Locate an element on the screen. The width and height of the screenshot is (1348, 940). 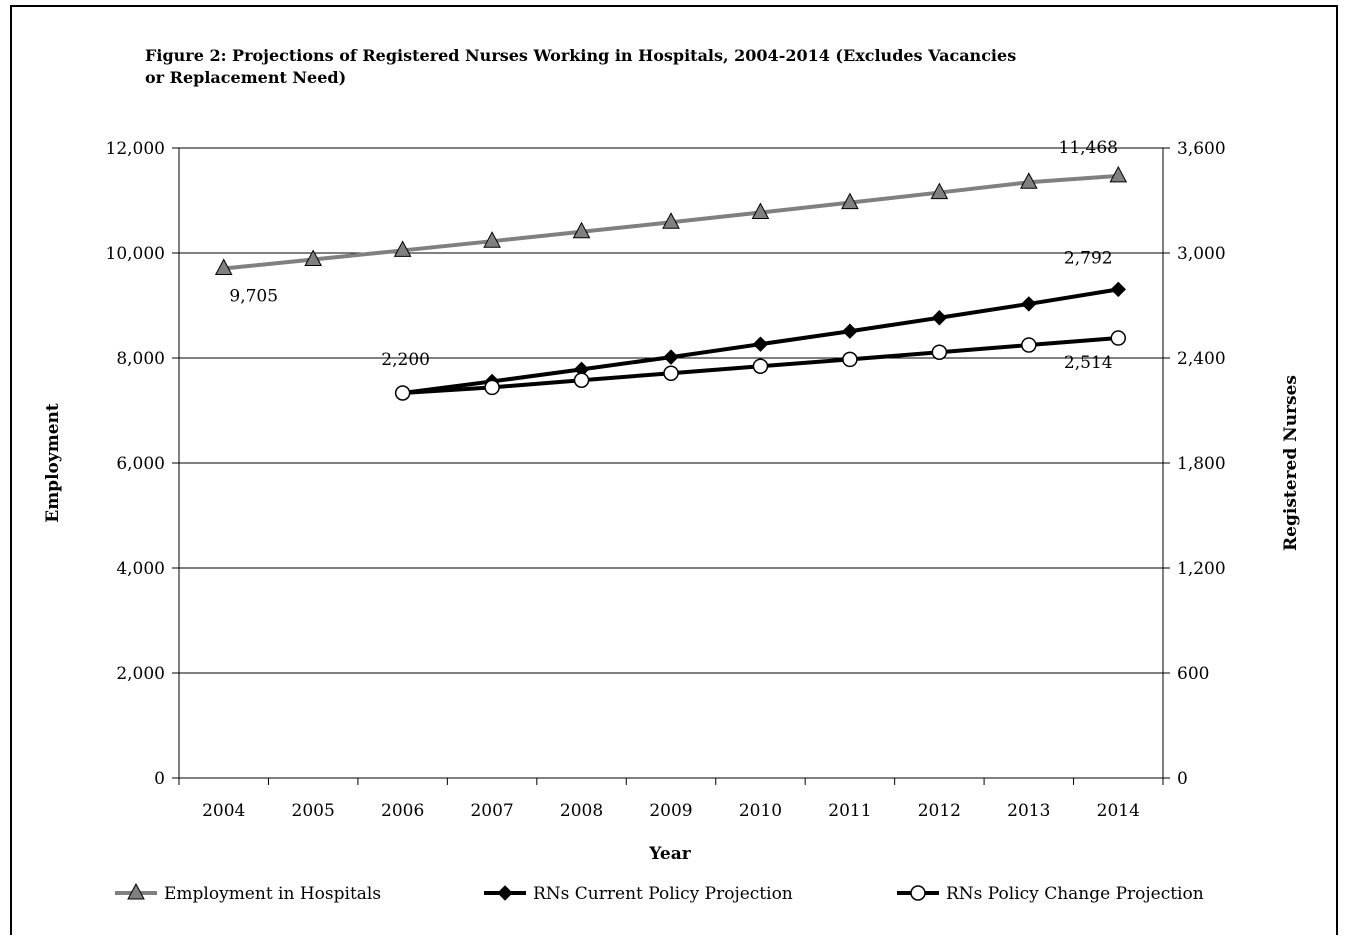
y-left-tick-label: 6,000 is located at coordinates (140, 464).